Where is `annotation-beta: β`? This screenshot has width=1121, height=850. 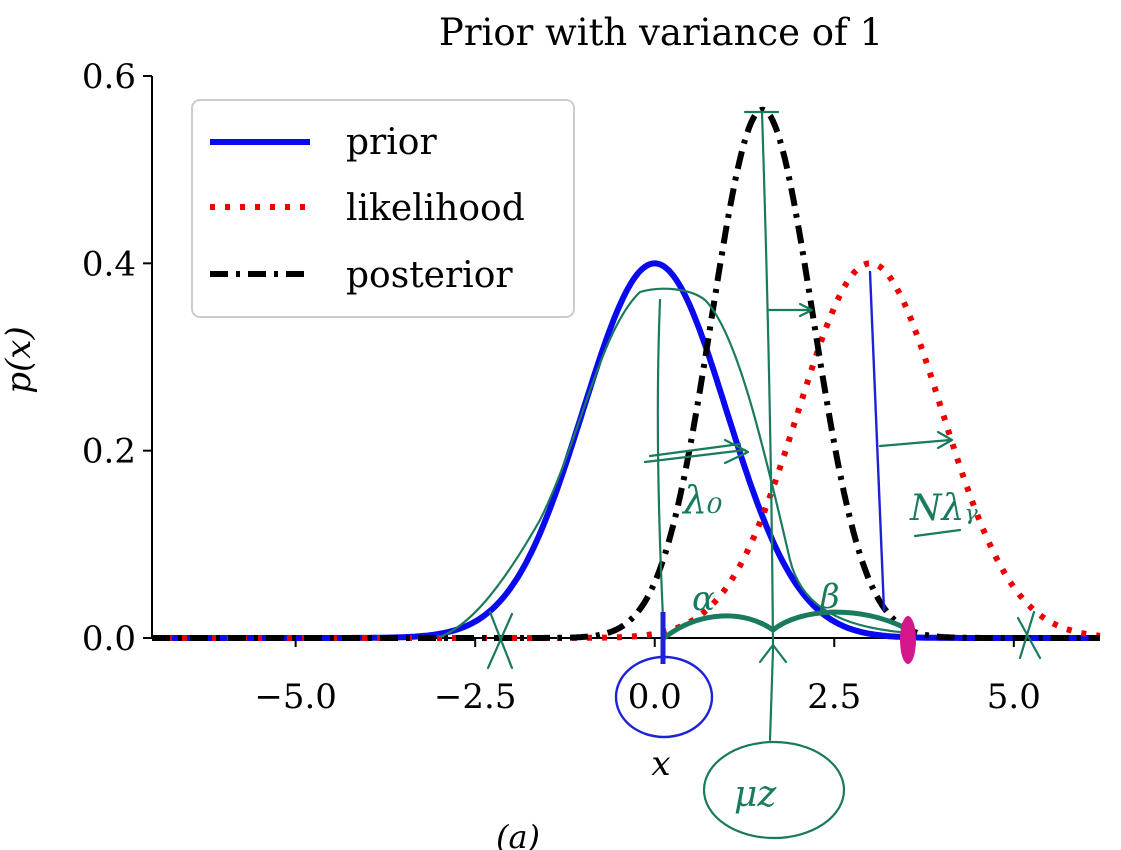 annotation-beta: β is located at coordinates (829, 597).